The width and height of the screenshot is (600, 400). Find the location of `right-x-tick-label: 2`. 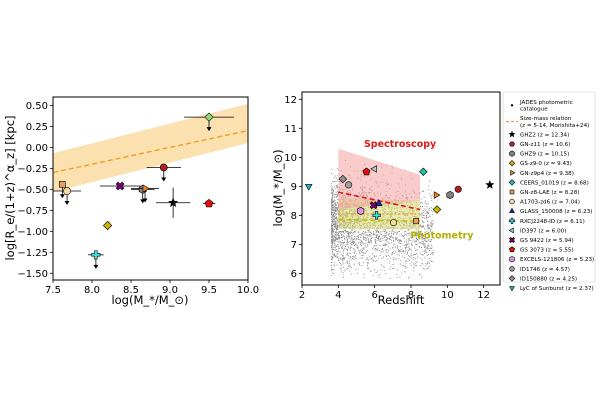

right-x-tick-label: 2 is located at coordinates (302, 295).